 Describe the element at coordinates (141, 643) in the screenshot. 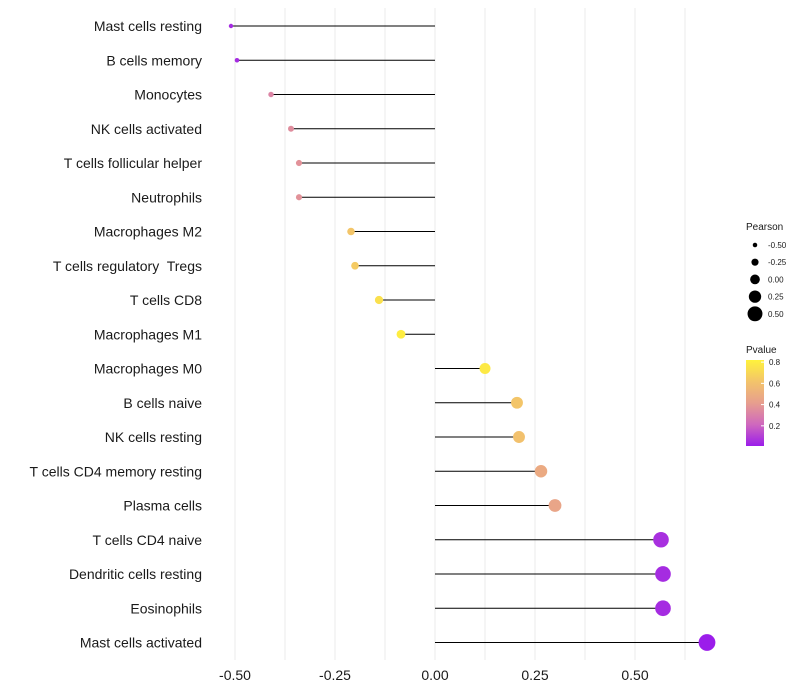

I see `category-label: Mast cells activated` at that location.